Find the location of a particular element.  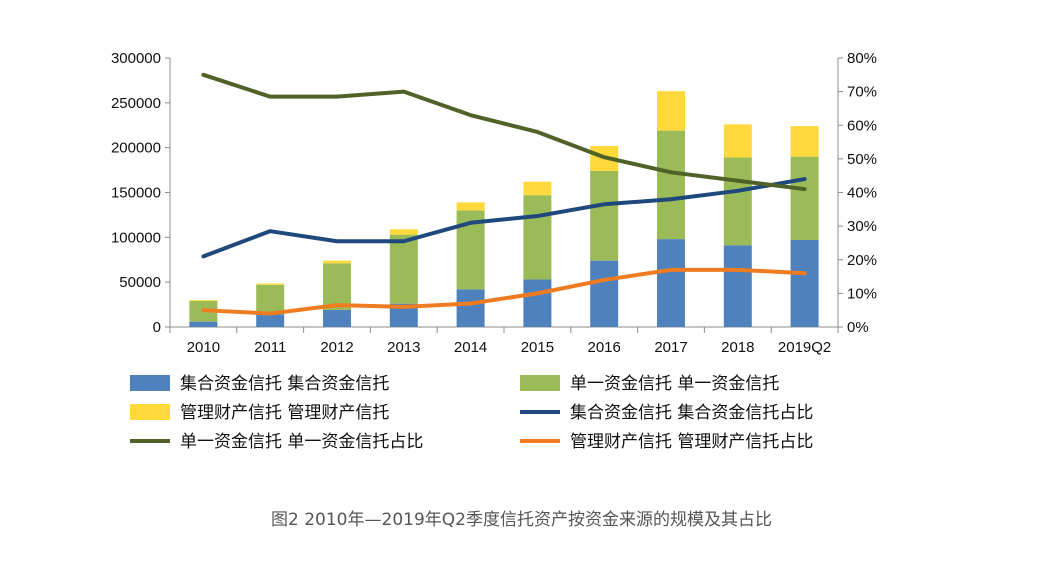

x-tick-label: 2017 is located at coordinates (670, 347).